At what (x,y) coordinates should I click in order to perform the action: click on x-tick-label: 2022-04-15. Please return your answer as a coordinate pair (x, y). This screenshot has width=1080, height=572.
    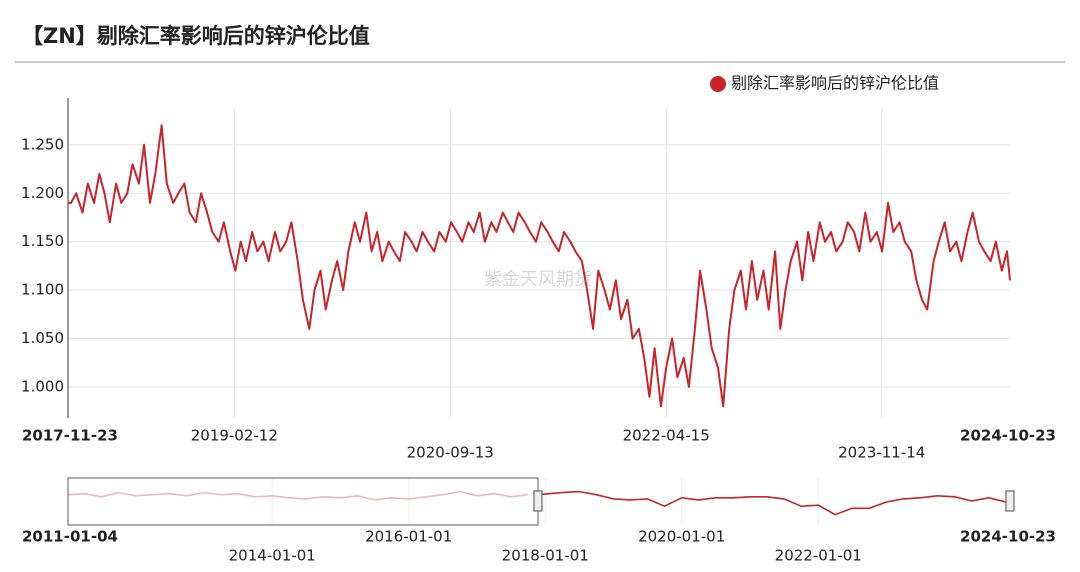
    Looking at the image, I should click on (666, 436).